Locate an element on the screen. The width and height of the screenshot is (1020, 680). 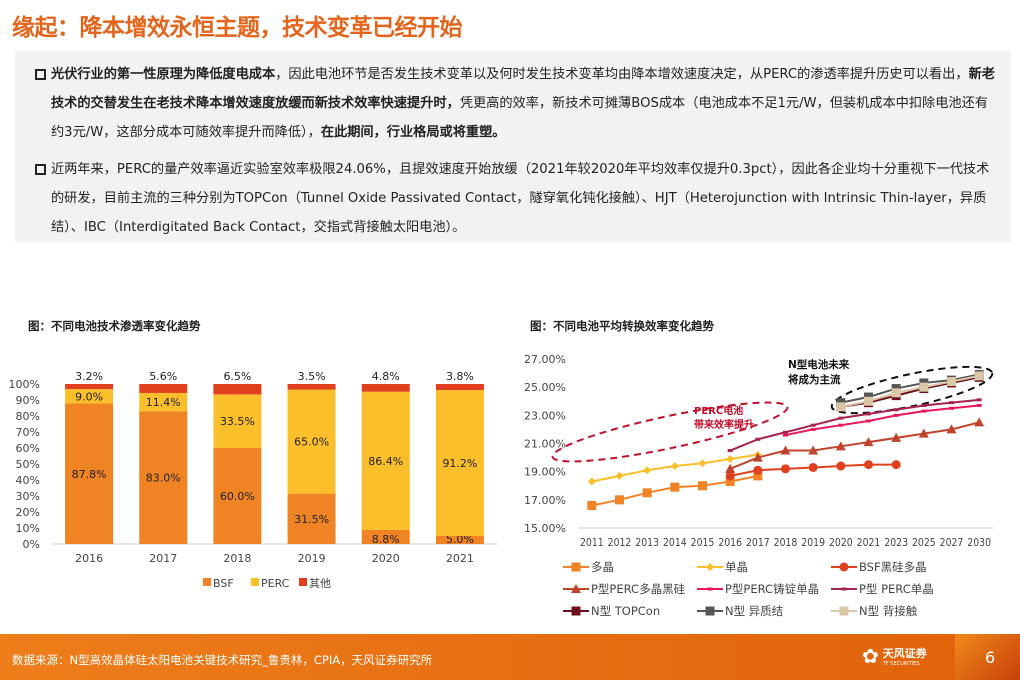
y-tick-label: 40% is located at coordinates (28, 480).